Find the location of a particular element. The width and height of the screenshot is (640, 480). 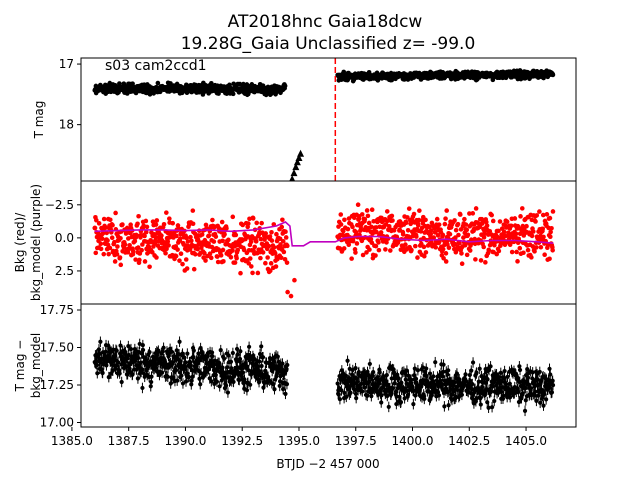

x-tick-label: 1405.0 is located at coordinates (526, 441).